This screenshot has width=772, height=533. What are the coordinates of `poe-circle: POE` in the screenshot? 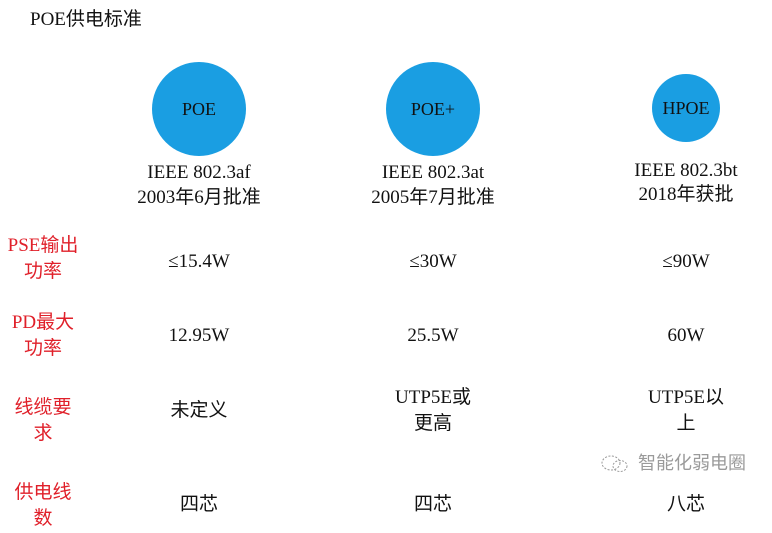 It's located at (199, 109).